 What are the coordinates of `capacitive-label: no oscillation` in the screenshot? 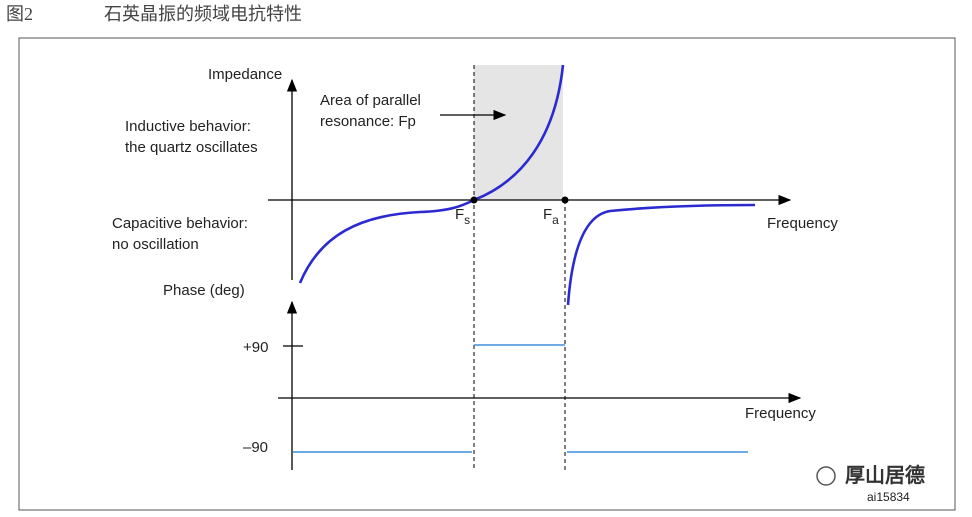 It's located at (155, 244).